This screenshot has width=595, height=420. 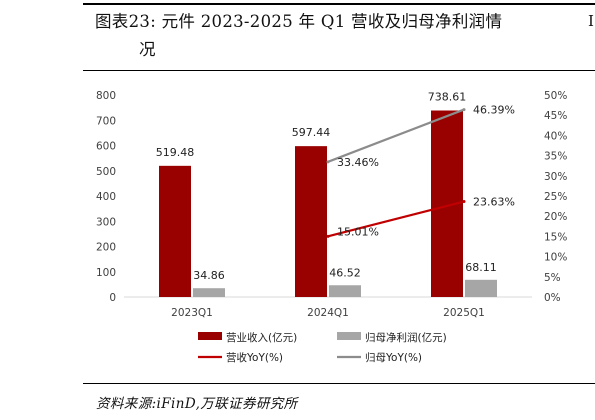 What do you see at coordinates (555, 116) in the screenshot?
I see `y-right-tick-label: 45%` at bounding box center [555, 116].